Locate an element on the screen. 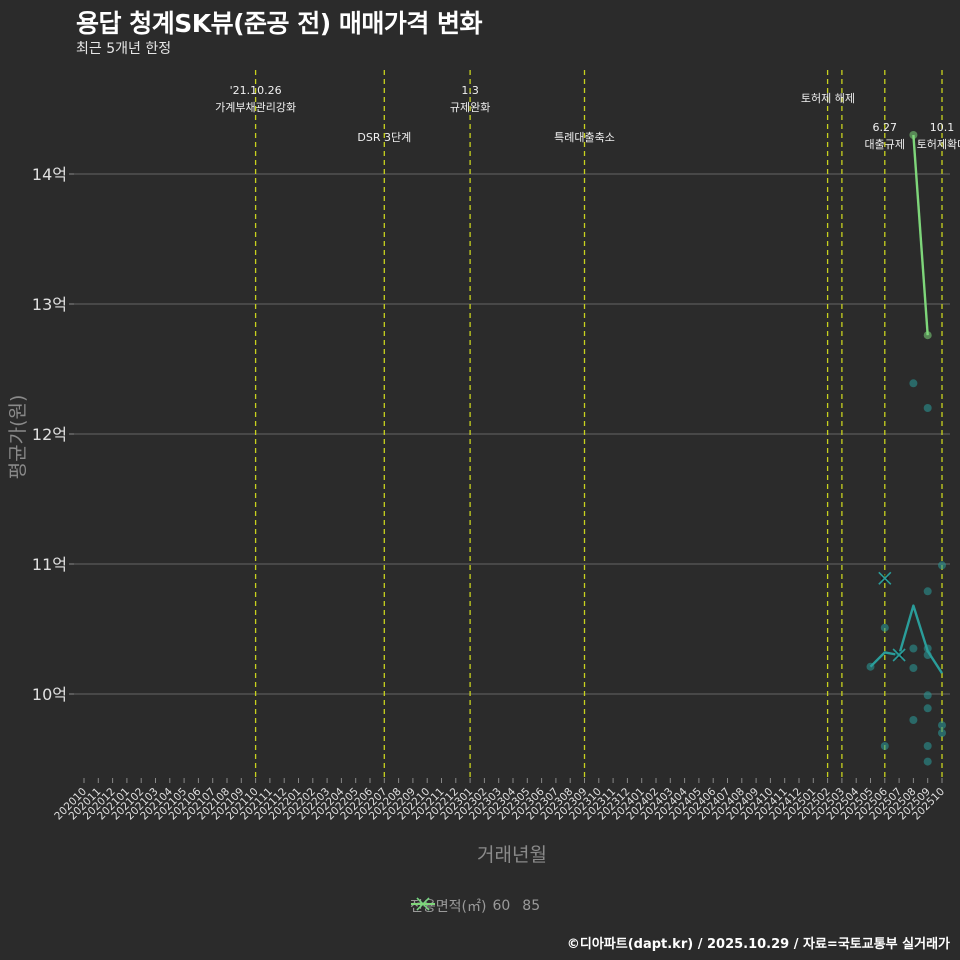 Image resolution: width=960 pixels, height=960 pixels. legend: 전용면적(㎡) 60 85 is located at coordinates (478, 906).